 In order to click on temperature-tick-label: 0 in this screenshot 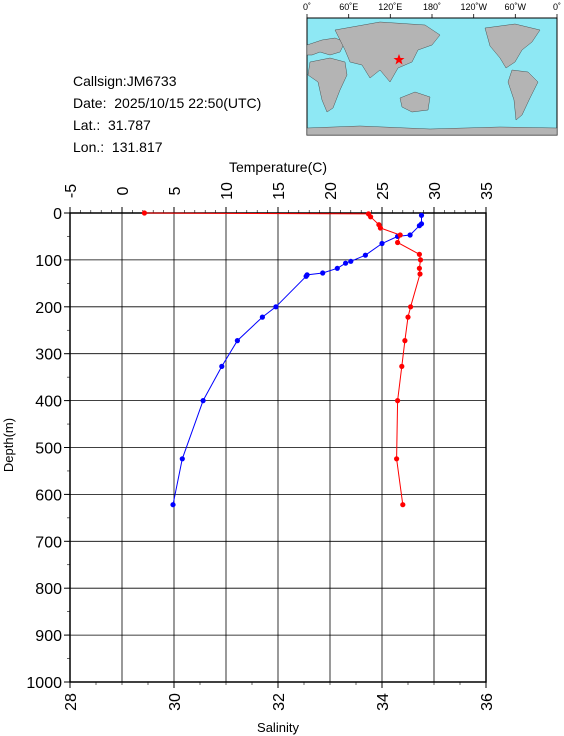, I will do `click(123, 190)`.